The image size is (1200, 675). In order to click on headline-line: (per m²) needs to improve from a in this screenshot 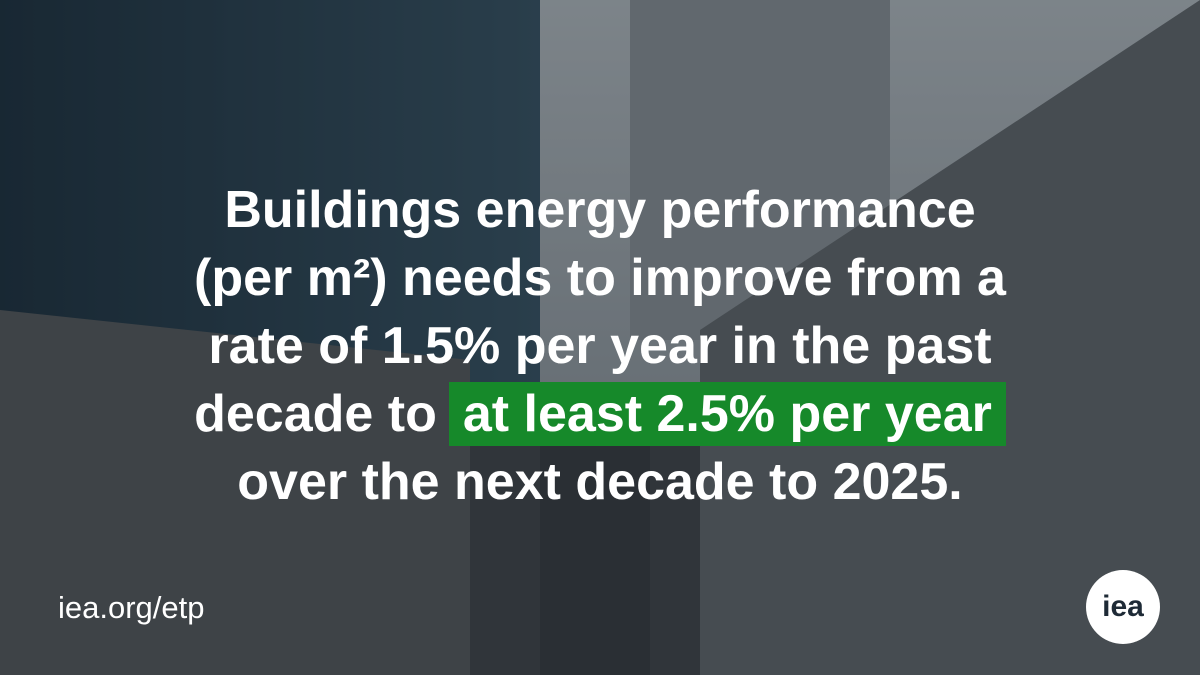, I will do `click(600, 278)`.